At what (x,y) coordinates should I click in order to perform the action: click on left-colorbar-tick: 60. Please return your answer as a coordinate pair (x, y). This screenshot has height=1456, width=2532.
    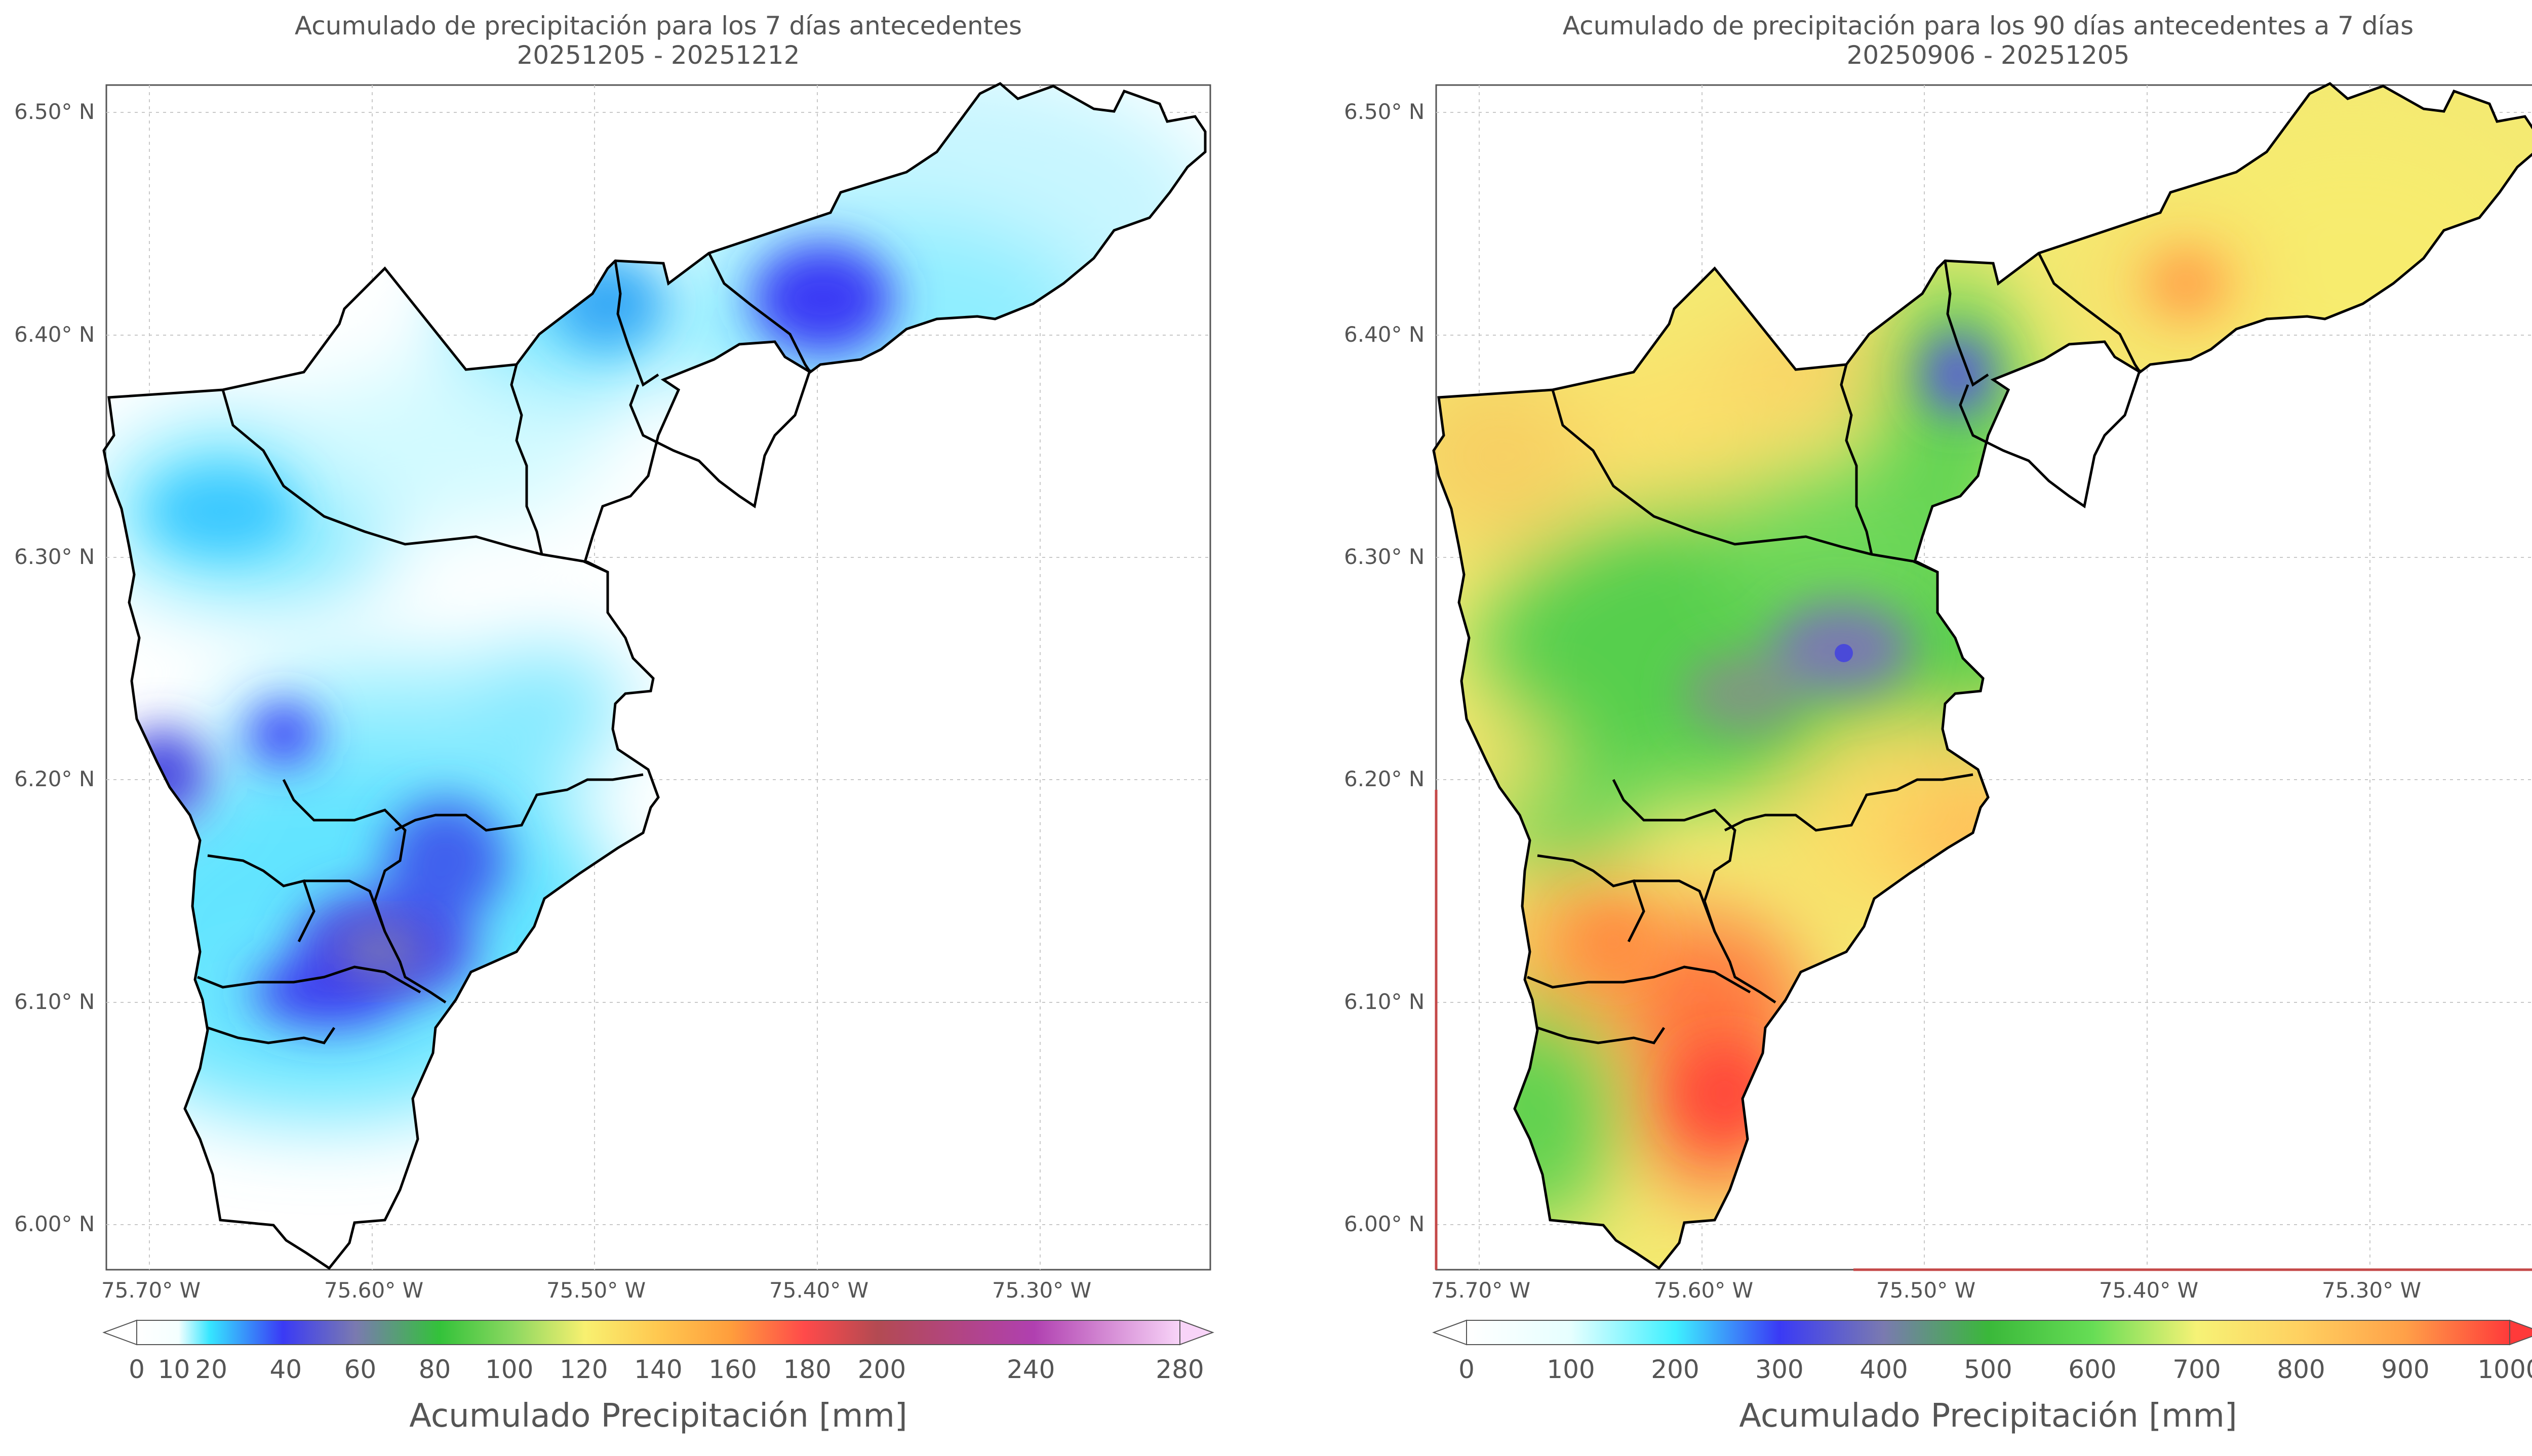
    Looking at the image, I should click on (360, 1369).